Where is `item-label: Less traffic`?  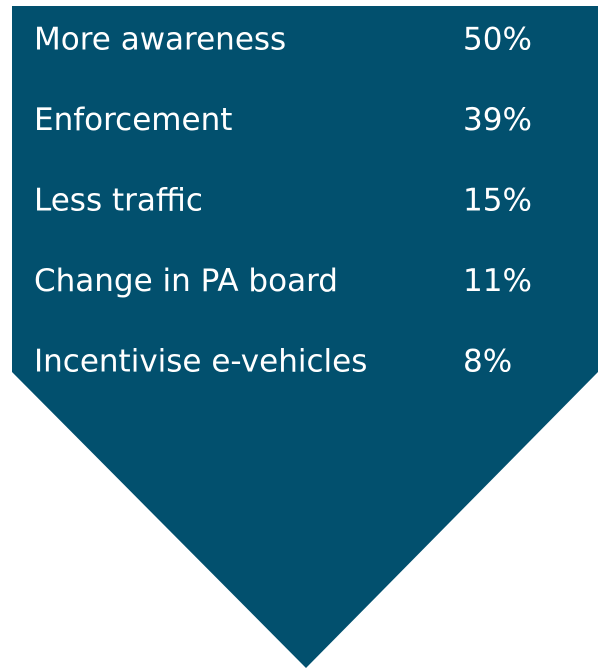
item-label: Less traffic is located at coordinates (118, 201).